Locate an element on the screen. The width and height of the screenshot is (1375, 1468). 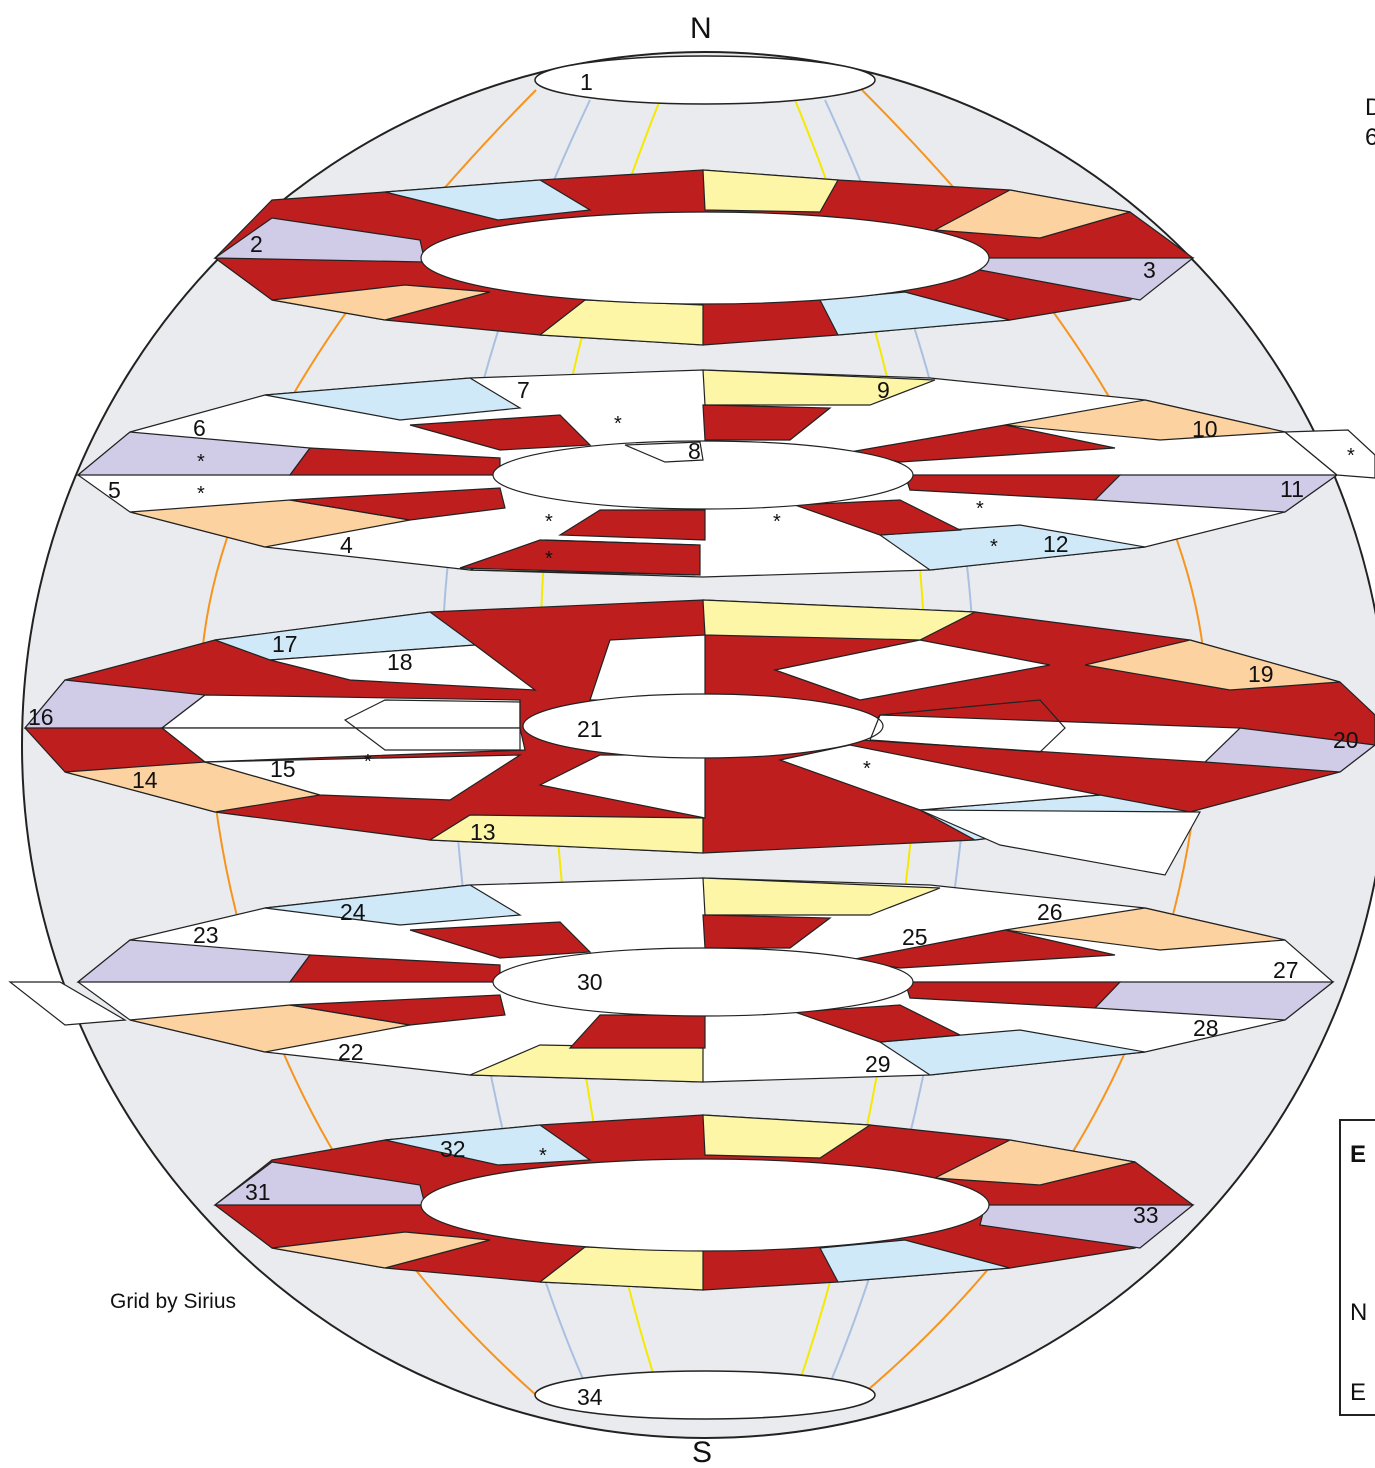
face-number: 22 is located at coordinates (351, 1052).